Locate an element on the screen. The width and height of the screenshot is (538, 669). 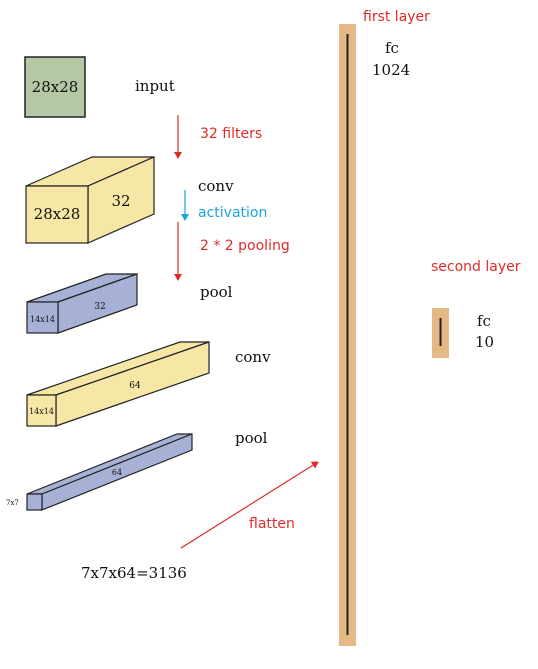
input-block: 28x28 is located at coordinates (55, 87).